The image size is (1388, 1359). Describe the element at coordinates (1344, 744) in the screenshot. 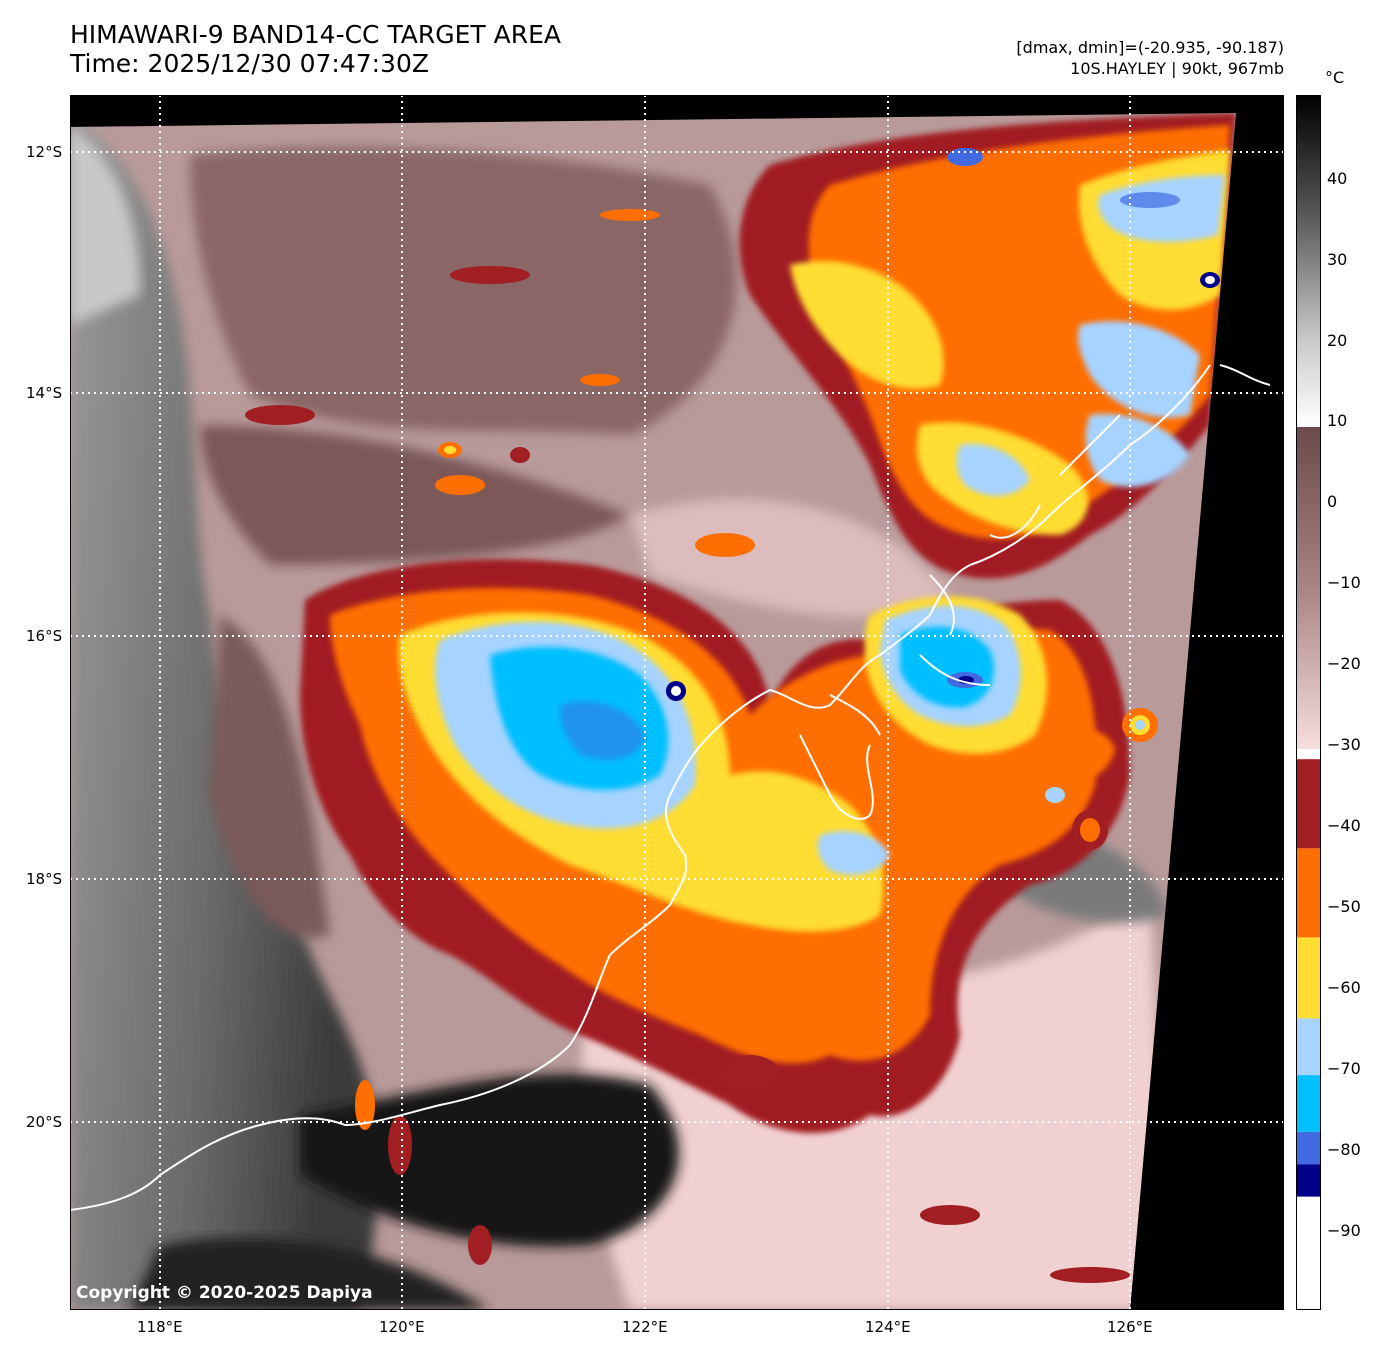

I see `colorbar-label-m30: −30` at that location.